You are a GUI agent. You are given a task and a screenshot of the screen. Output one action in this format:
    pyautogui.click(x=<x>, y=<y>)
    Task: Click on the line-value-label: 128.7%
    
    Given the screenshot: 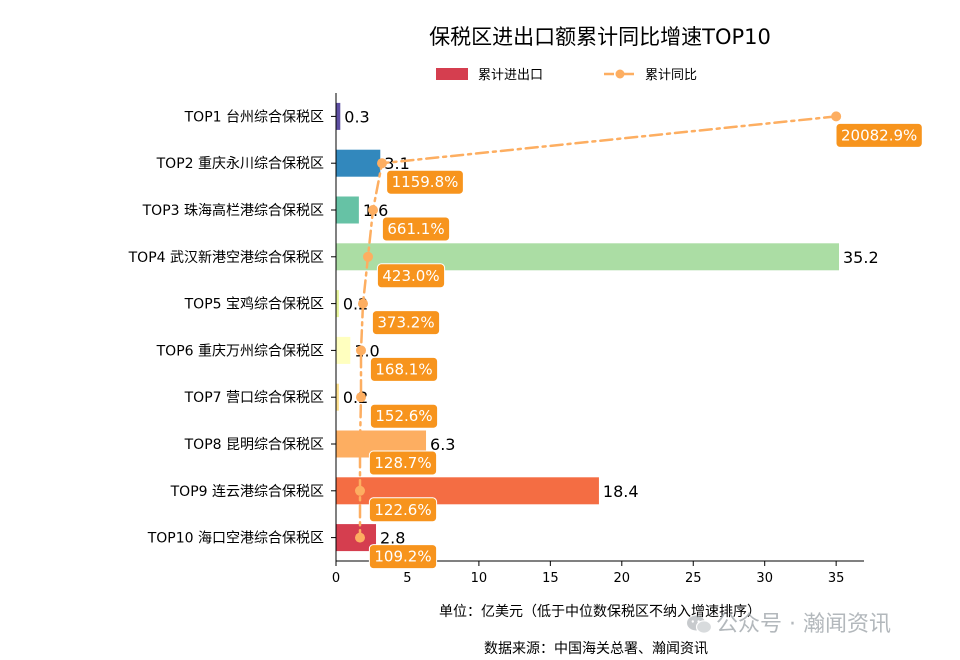 What is the action you would take?
    pyautogui.click(x=402, y=463)
    